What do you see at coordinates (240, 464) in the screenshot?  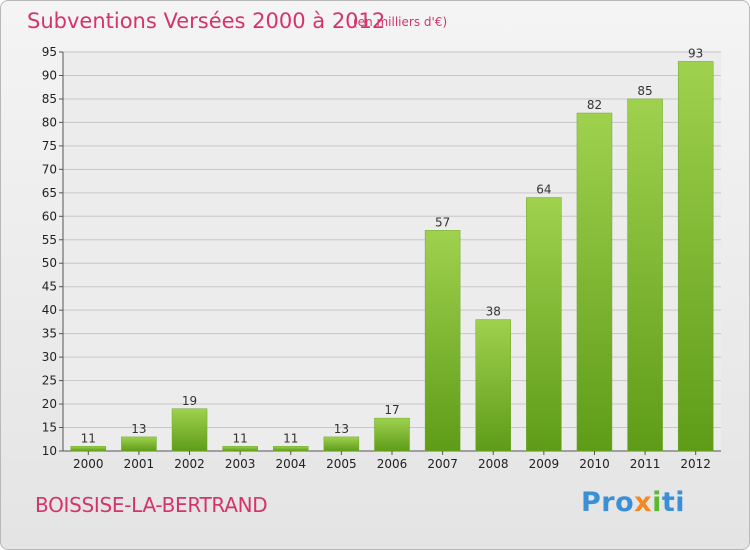 I see `x-tick-label: 2003` at bounding box center [240, 464].